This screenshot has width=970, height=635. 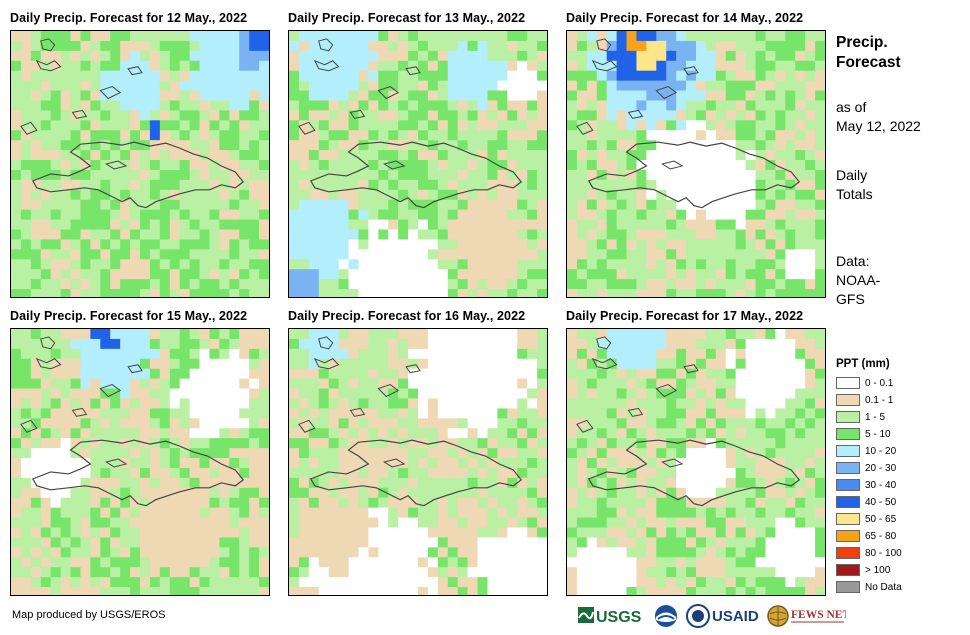 What do you see at coordinates (854, 194) in the screenshot?
I see `totals-label: Totals` at bounding box center [854, 194].